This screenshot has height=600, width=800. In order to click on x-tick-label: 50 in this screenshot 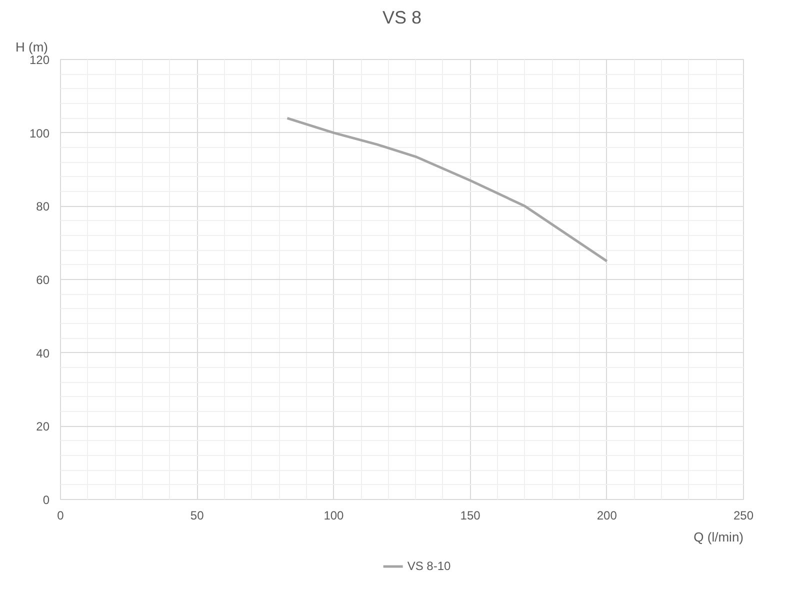, I will do `click(197, 515)`.